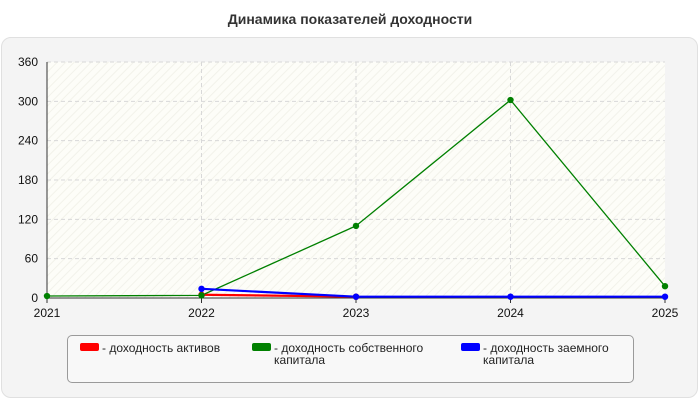  I want to click on series-line, so click(433, 292).